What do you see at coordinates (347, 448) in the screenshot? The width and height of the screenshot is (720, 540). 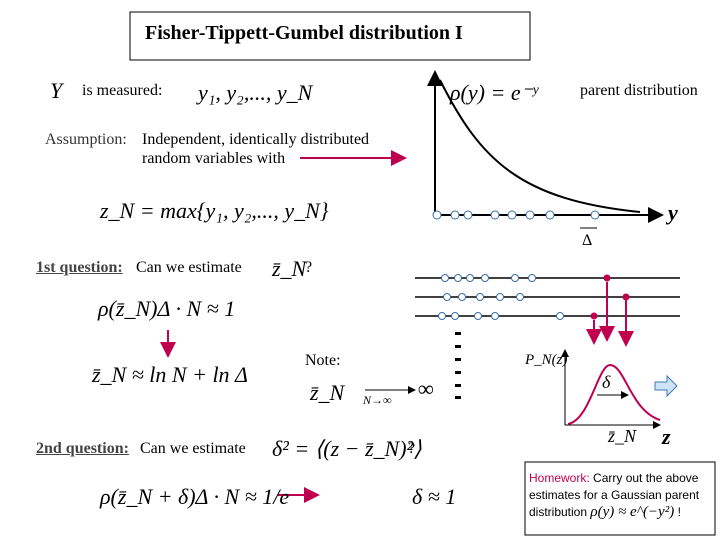 I see `formula: δ² = ⟨(z − z̄_N)²⟩` at bounding box center [347, 448].